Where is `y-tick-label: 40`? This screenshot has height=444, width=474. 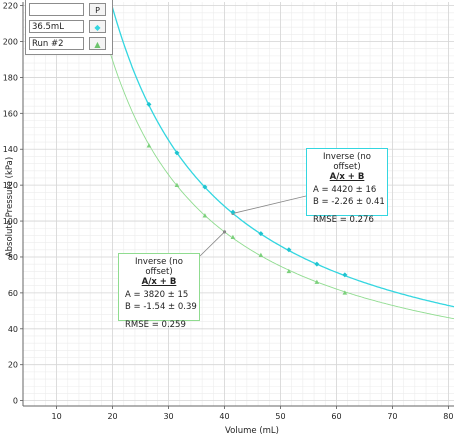
y-tick-label: 40 is located at coordinates (13, 329).